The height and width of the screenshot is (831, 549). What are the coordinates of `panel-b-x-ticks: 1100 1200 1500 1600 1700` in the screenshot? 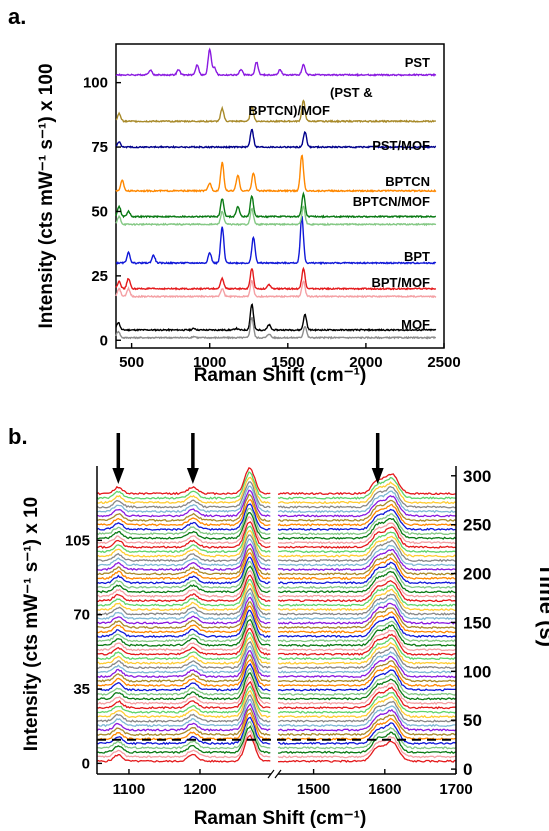 It's located at (293, 783).